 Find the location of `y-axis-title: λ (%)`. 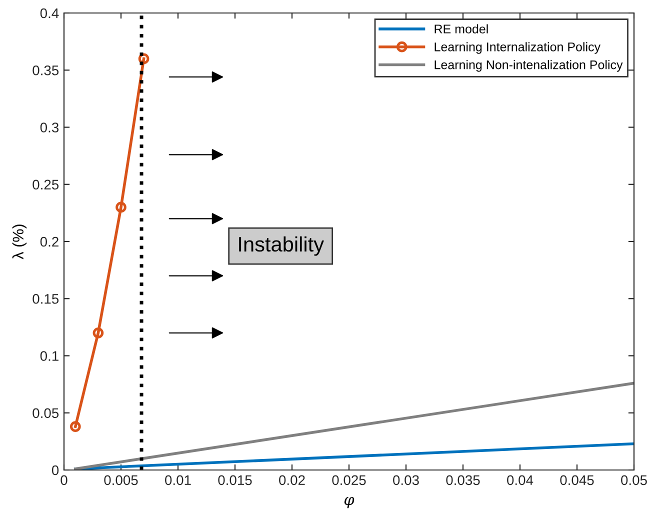

y-axis-title: λ (%) is located at coordinates (19, 242).